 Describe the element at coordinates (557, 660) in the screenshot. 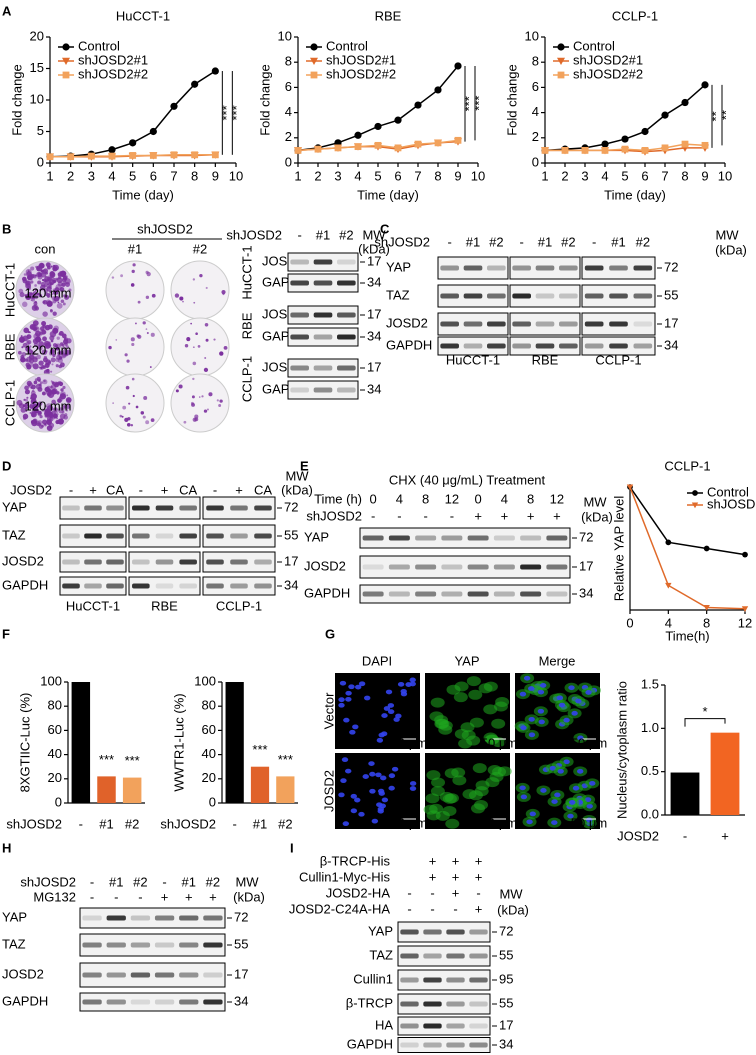

I see `channel-label: Merge` at that location.